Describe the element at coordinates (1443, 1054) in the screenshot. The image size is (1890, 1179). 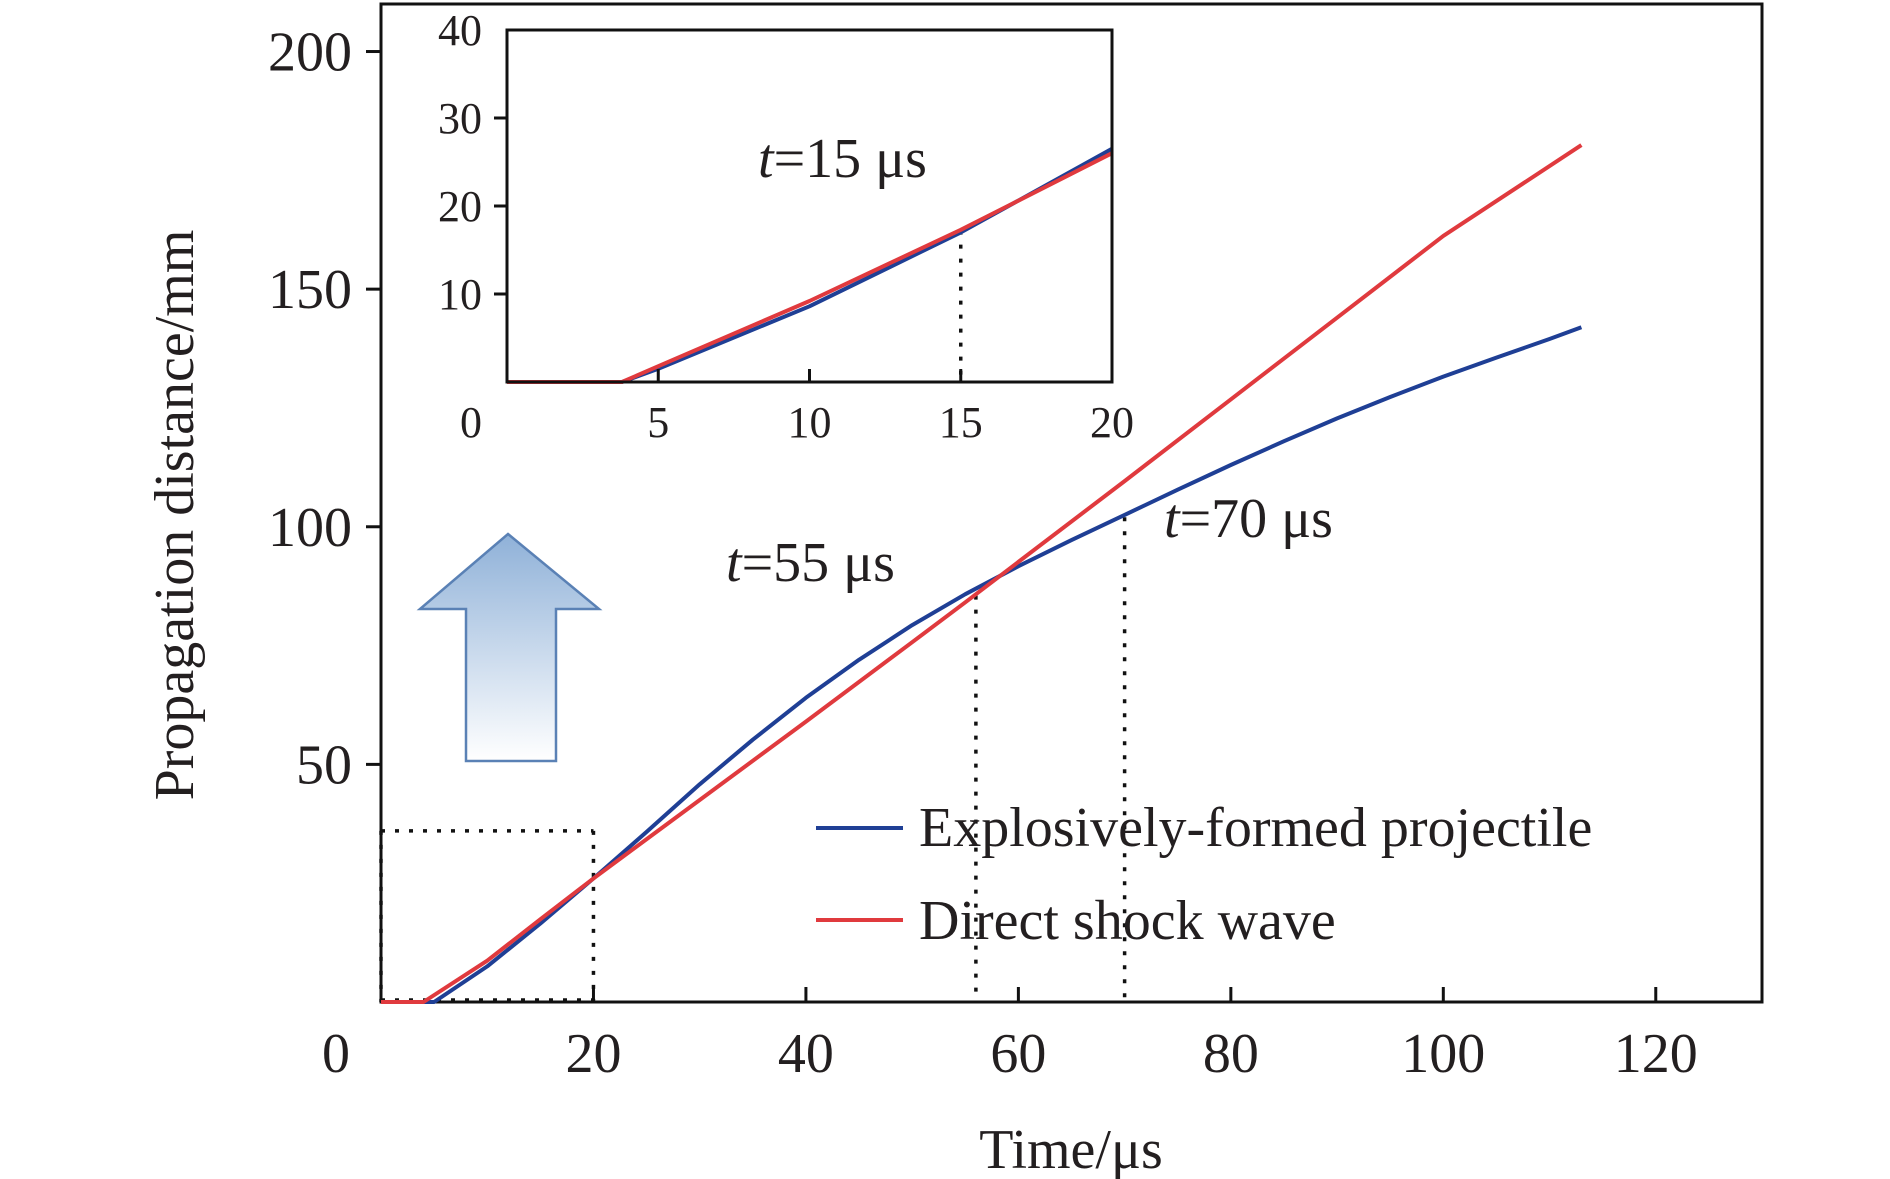
I see `x-tick-label: 100` at that location.